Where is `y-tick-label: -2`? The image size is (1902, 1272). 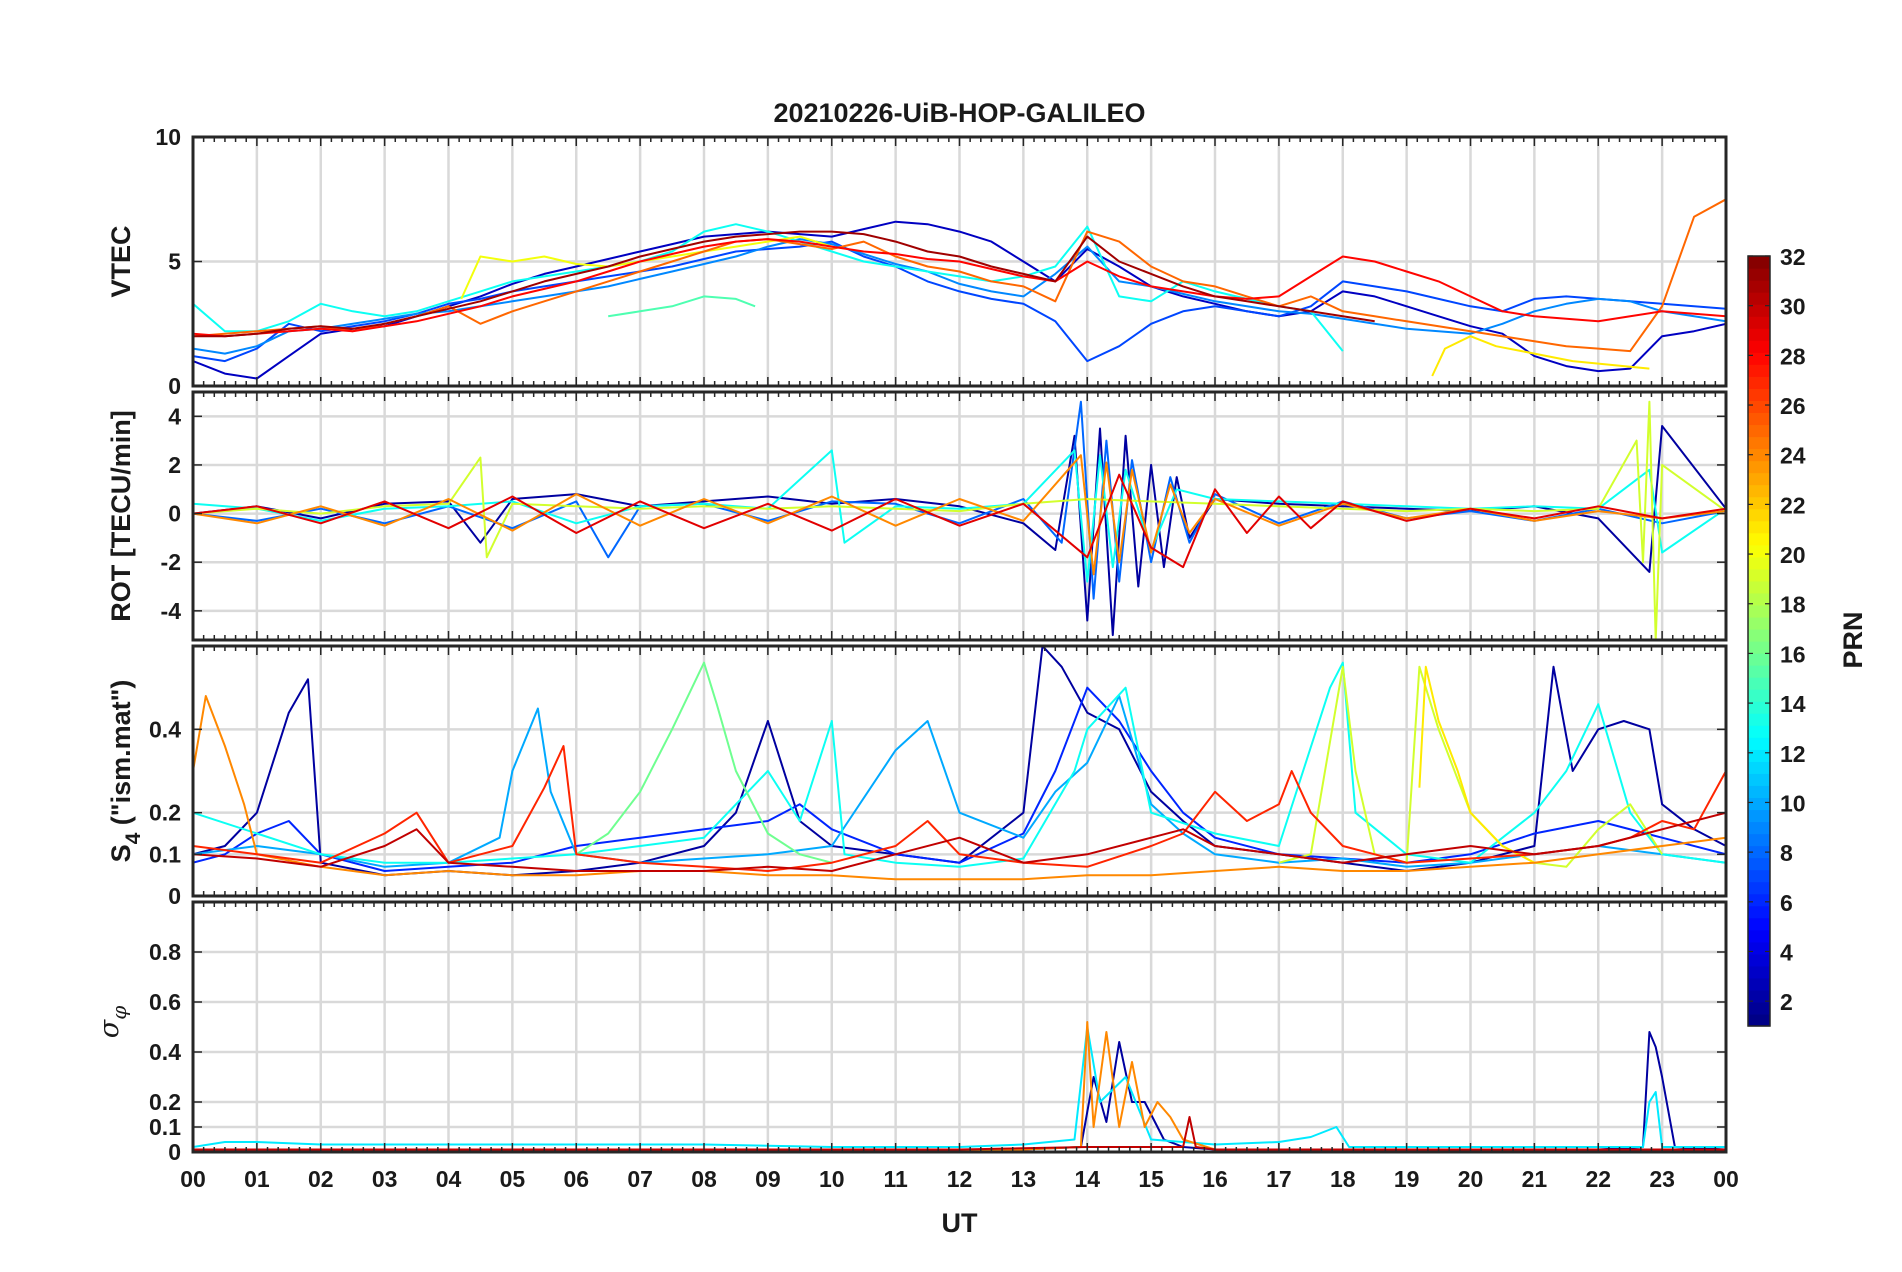
y-tick-label: -2 is located at coordinates (171, 562).